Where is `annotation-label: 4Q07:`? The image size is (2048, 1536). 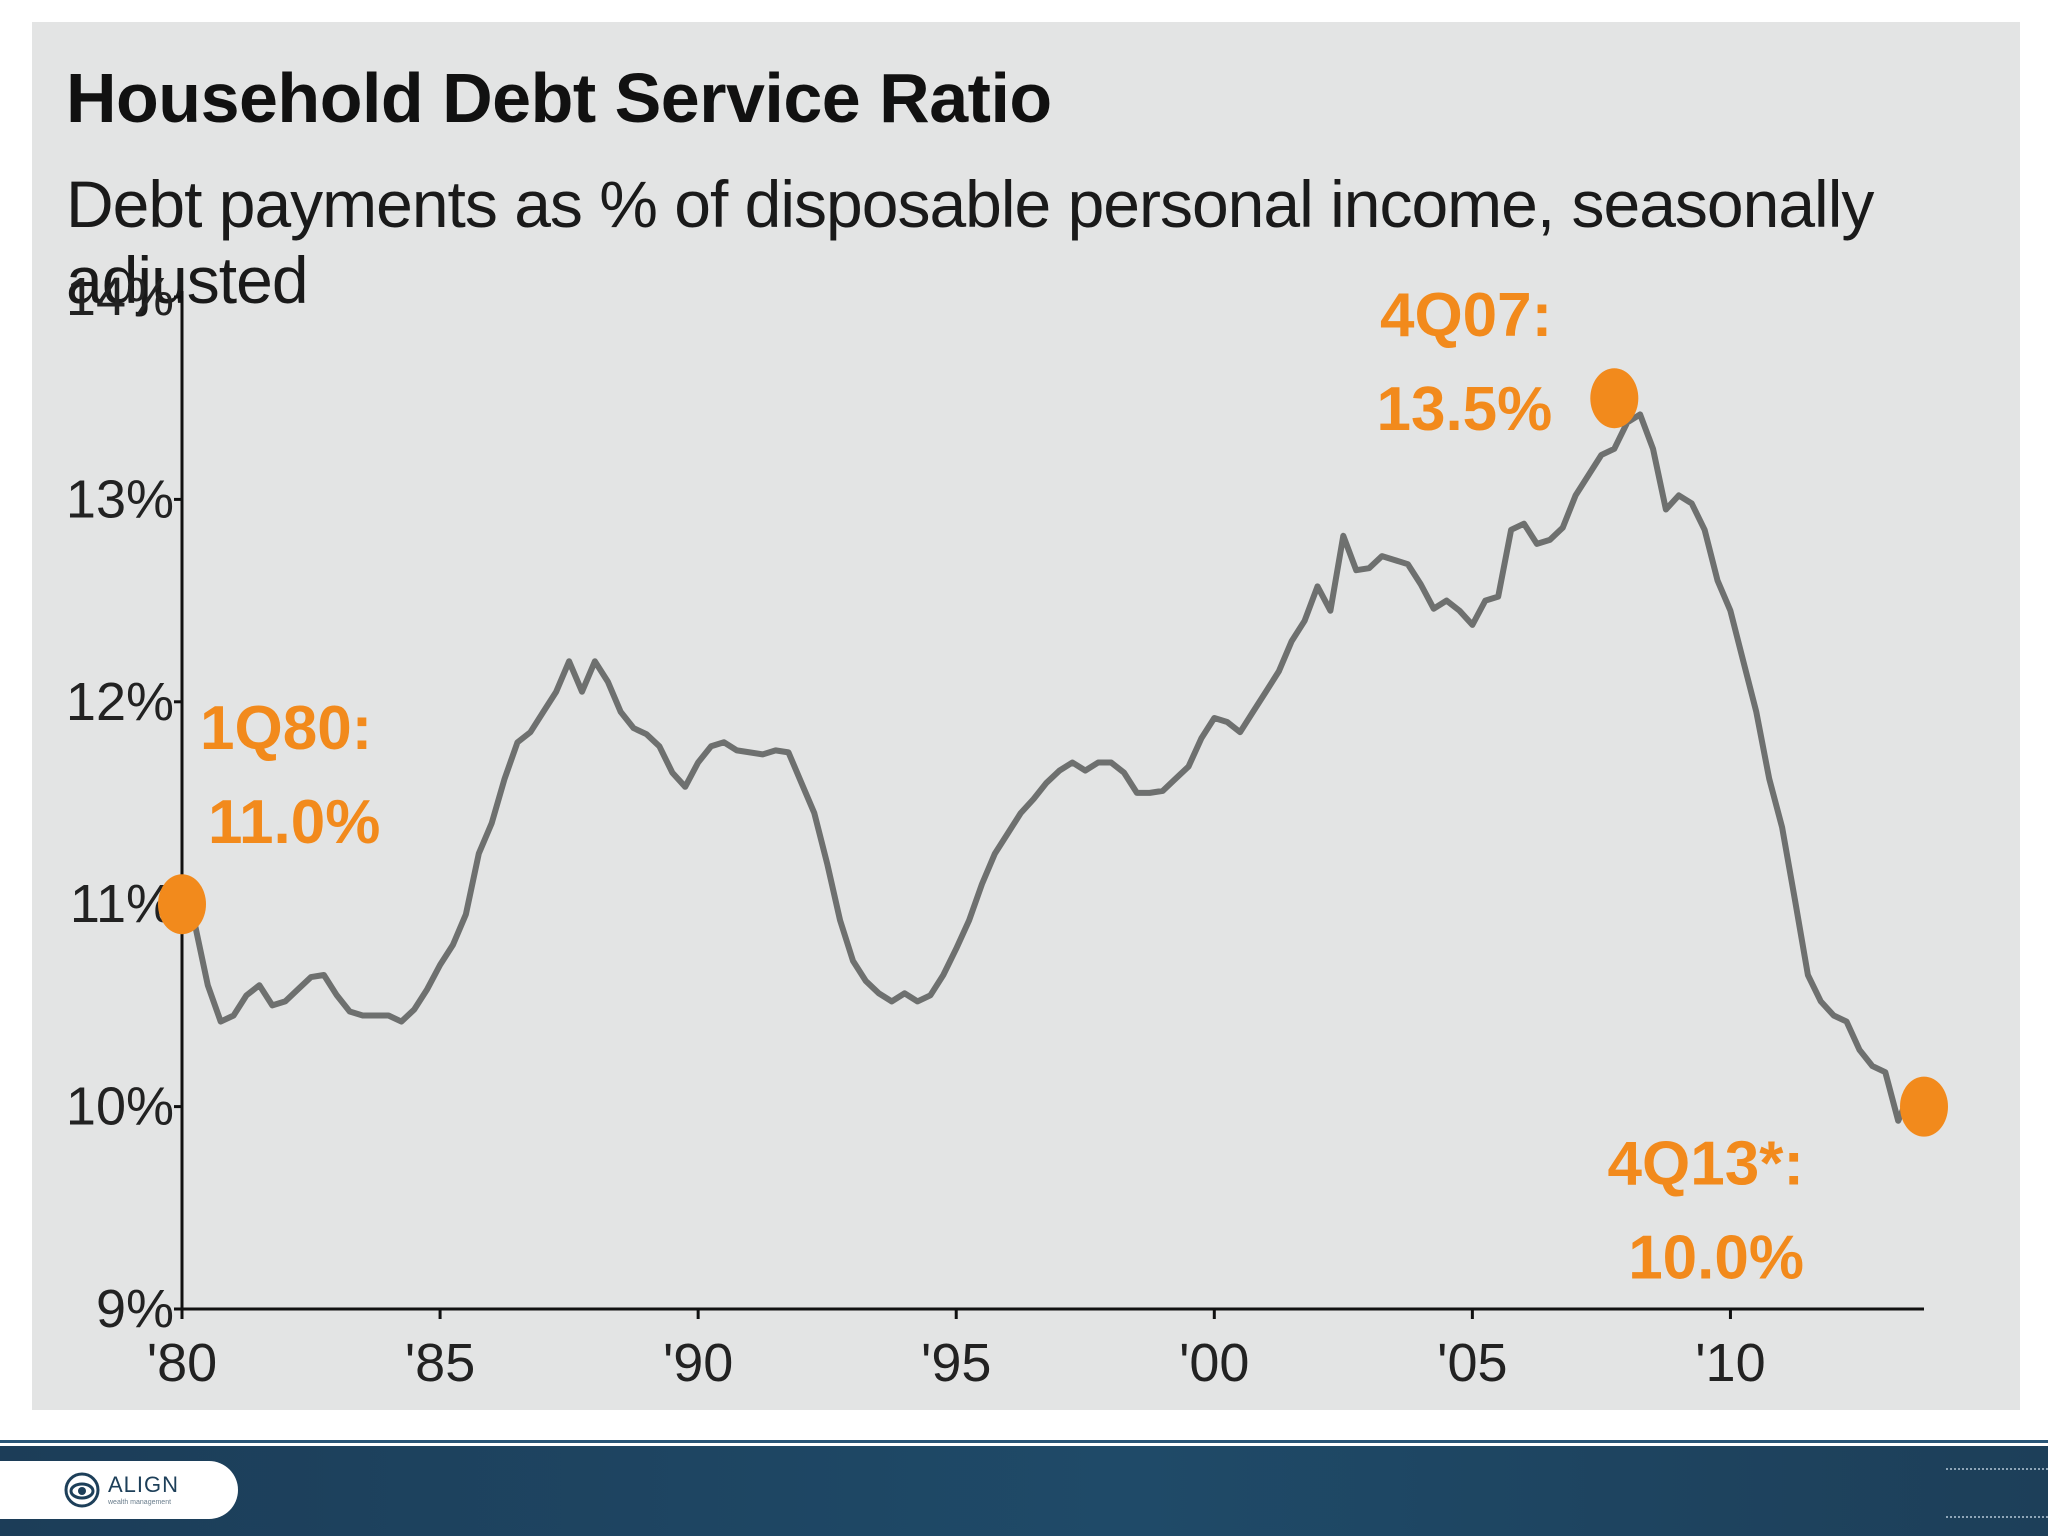 annotation-label: 4Q07: is located at coordinates (1466, 315).